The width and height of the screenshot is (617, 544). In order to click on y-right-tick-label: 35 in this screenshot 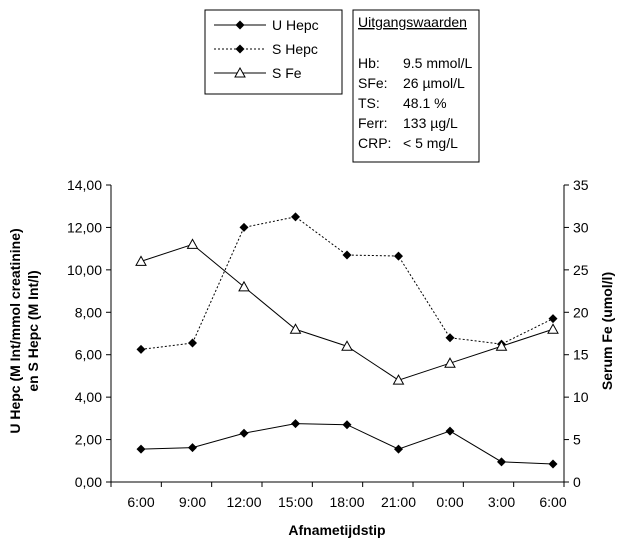, I will do `click(581, 185)`.